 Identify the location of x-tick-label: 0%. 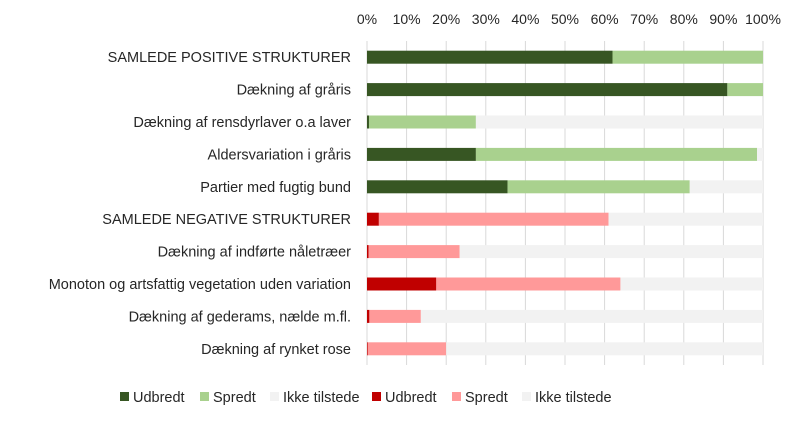
(367, 19).